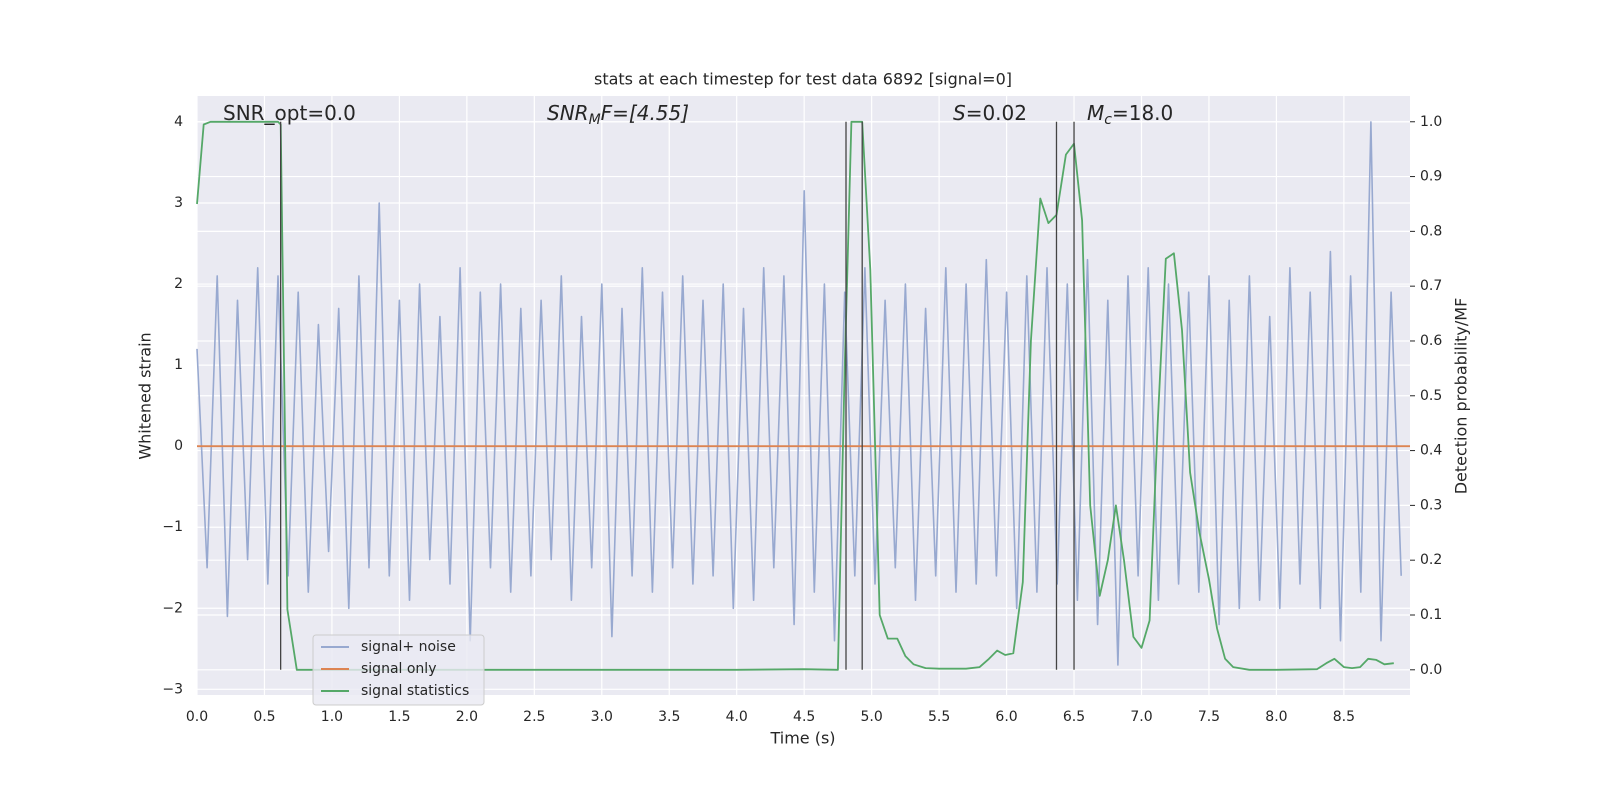 This screenshot has height=800, width=1600. Describe the element at coordinates (1431, 341) in the screenshot. I see `y2-tick-label: 0.6` at that location.